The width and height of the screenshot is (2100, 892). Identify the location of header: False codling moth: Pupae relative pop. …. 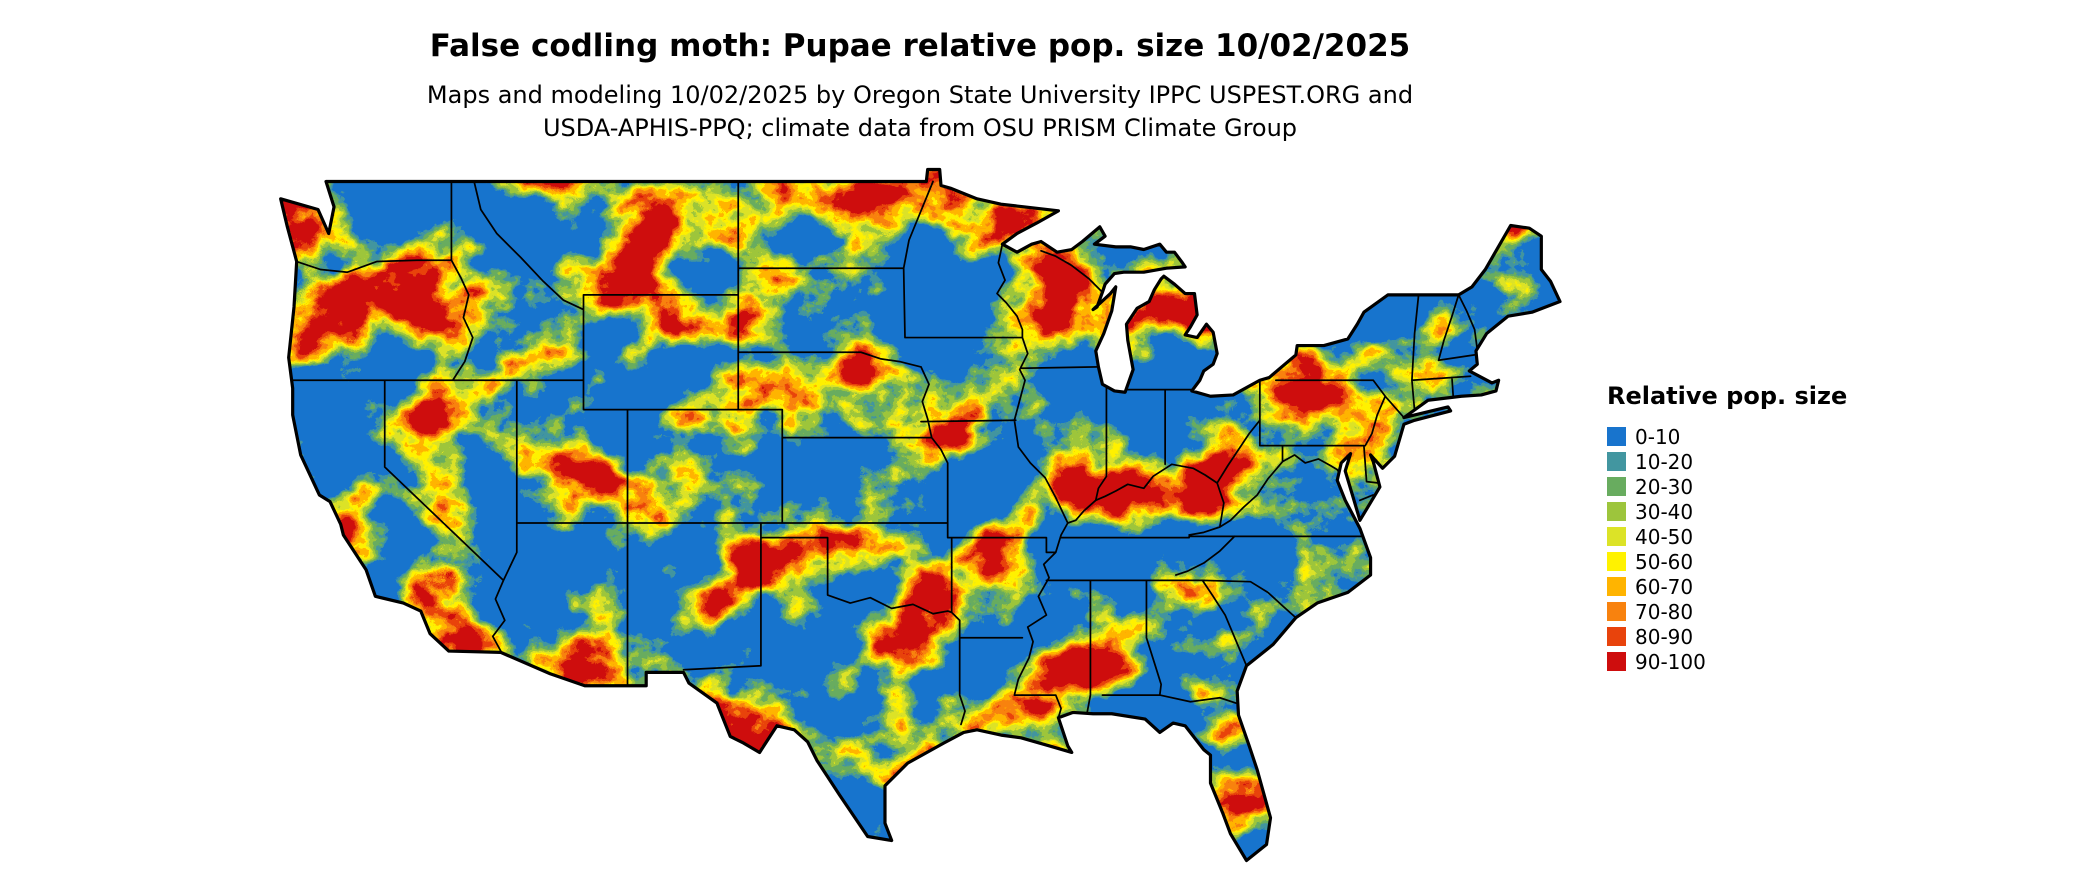
(920, 72).